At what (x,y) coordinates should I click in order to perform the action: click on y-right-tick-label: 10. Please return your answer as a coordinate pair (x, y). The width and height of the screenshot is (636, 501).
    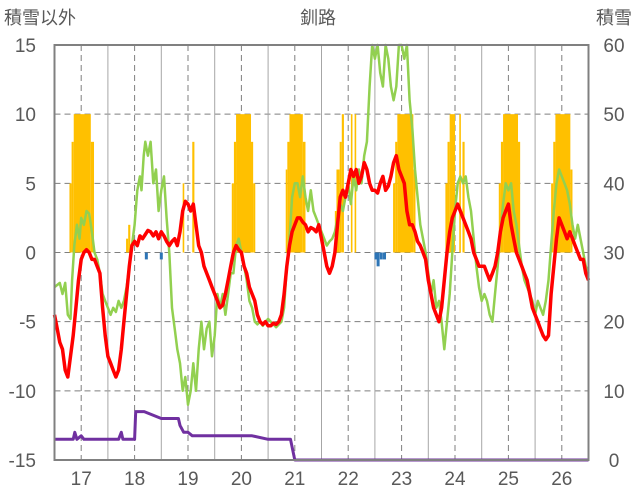
    Looking at the image, I should click on (613, 392).